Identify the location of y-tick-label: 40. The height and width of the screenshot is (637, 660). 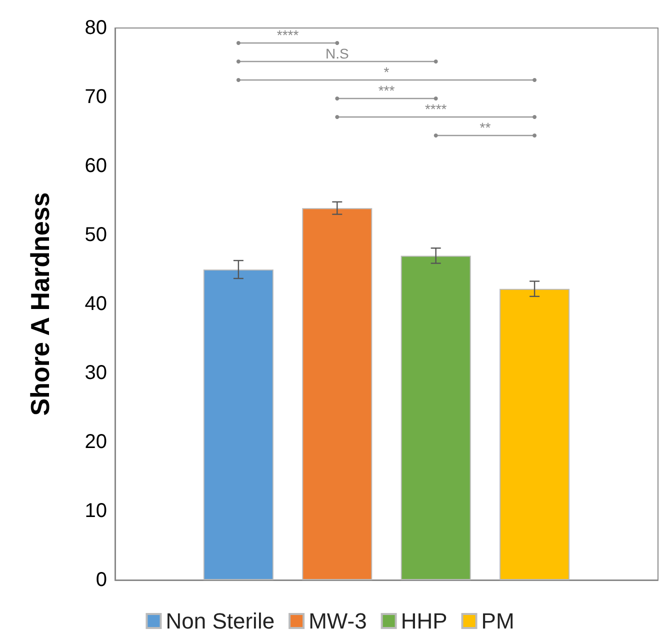
(95, 304).